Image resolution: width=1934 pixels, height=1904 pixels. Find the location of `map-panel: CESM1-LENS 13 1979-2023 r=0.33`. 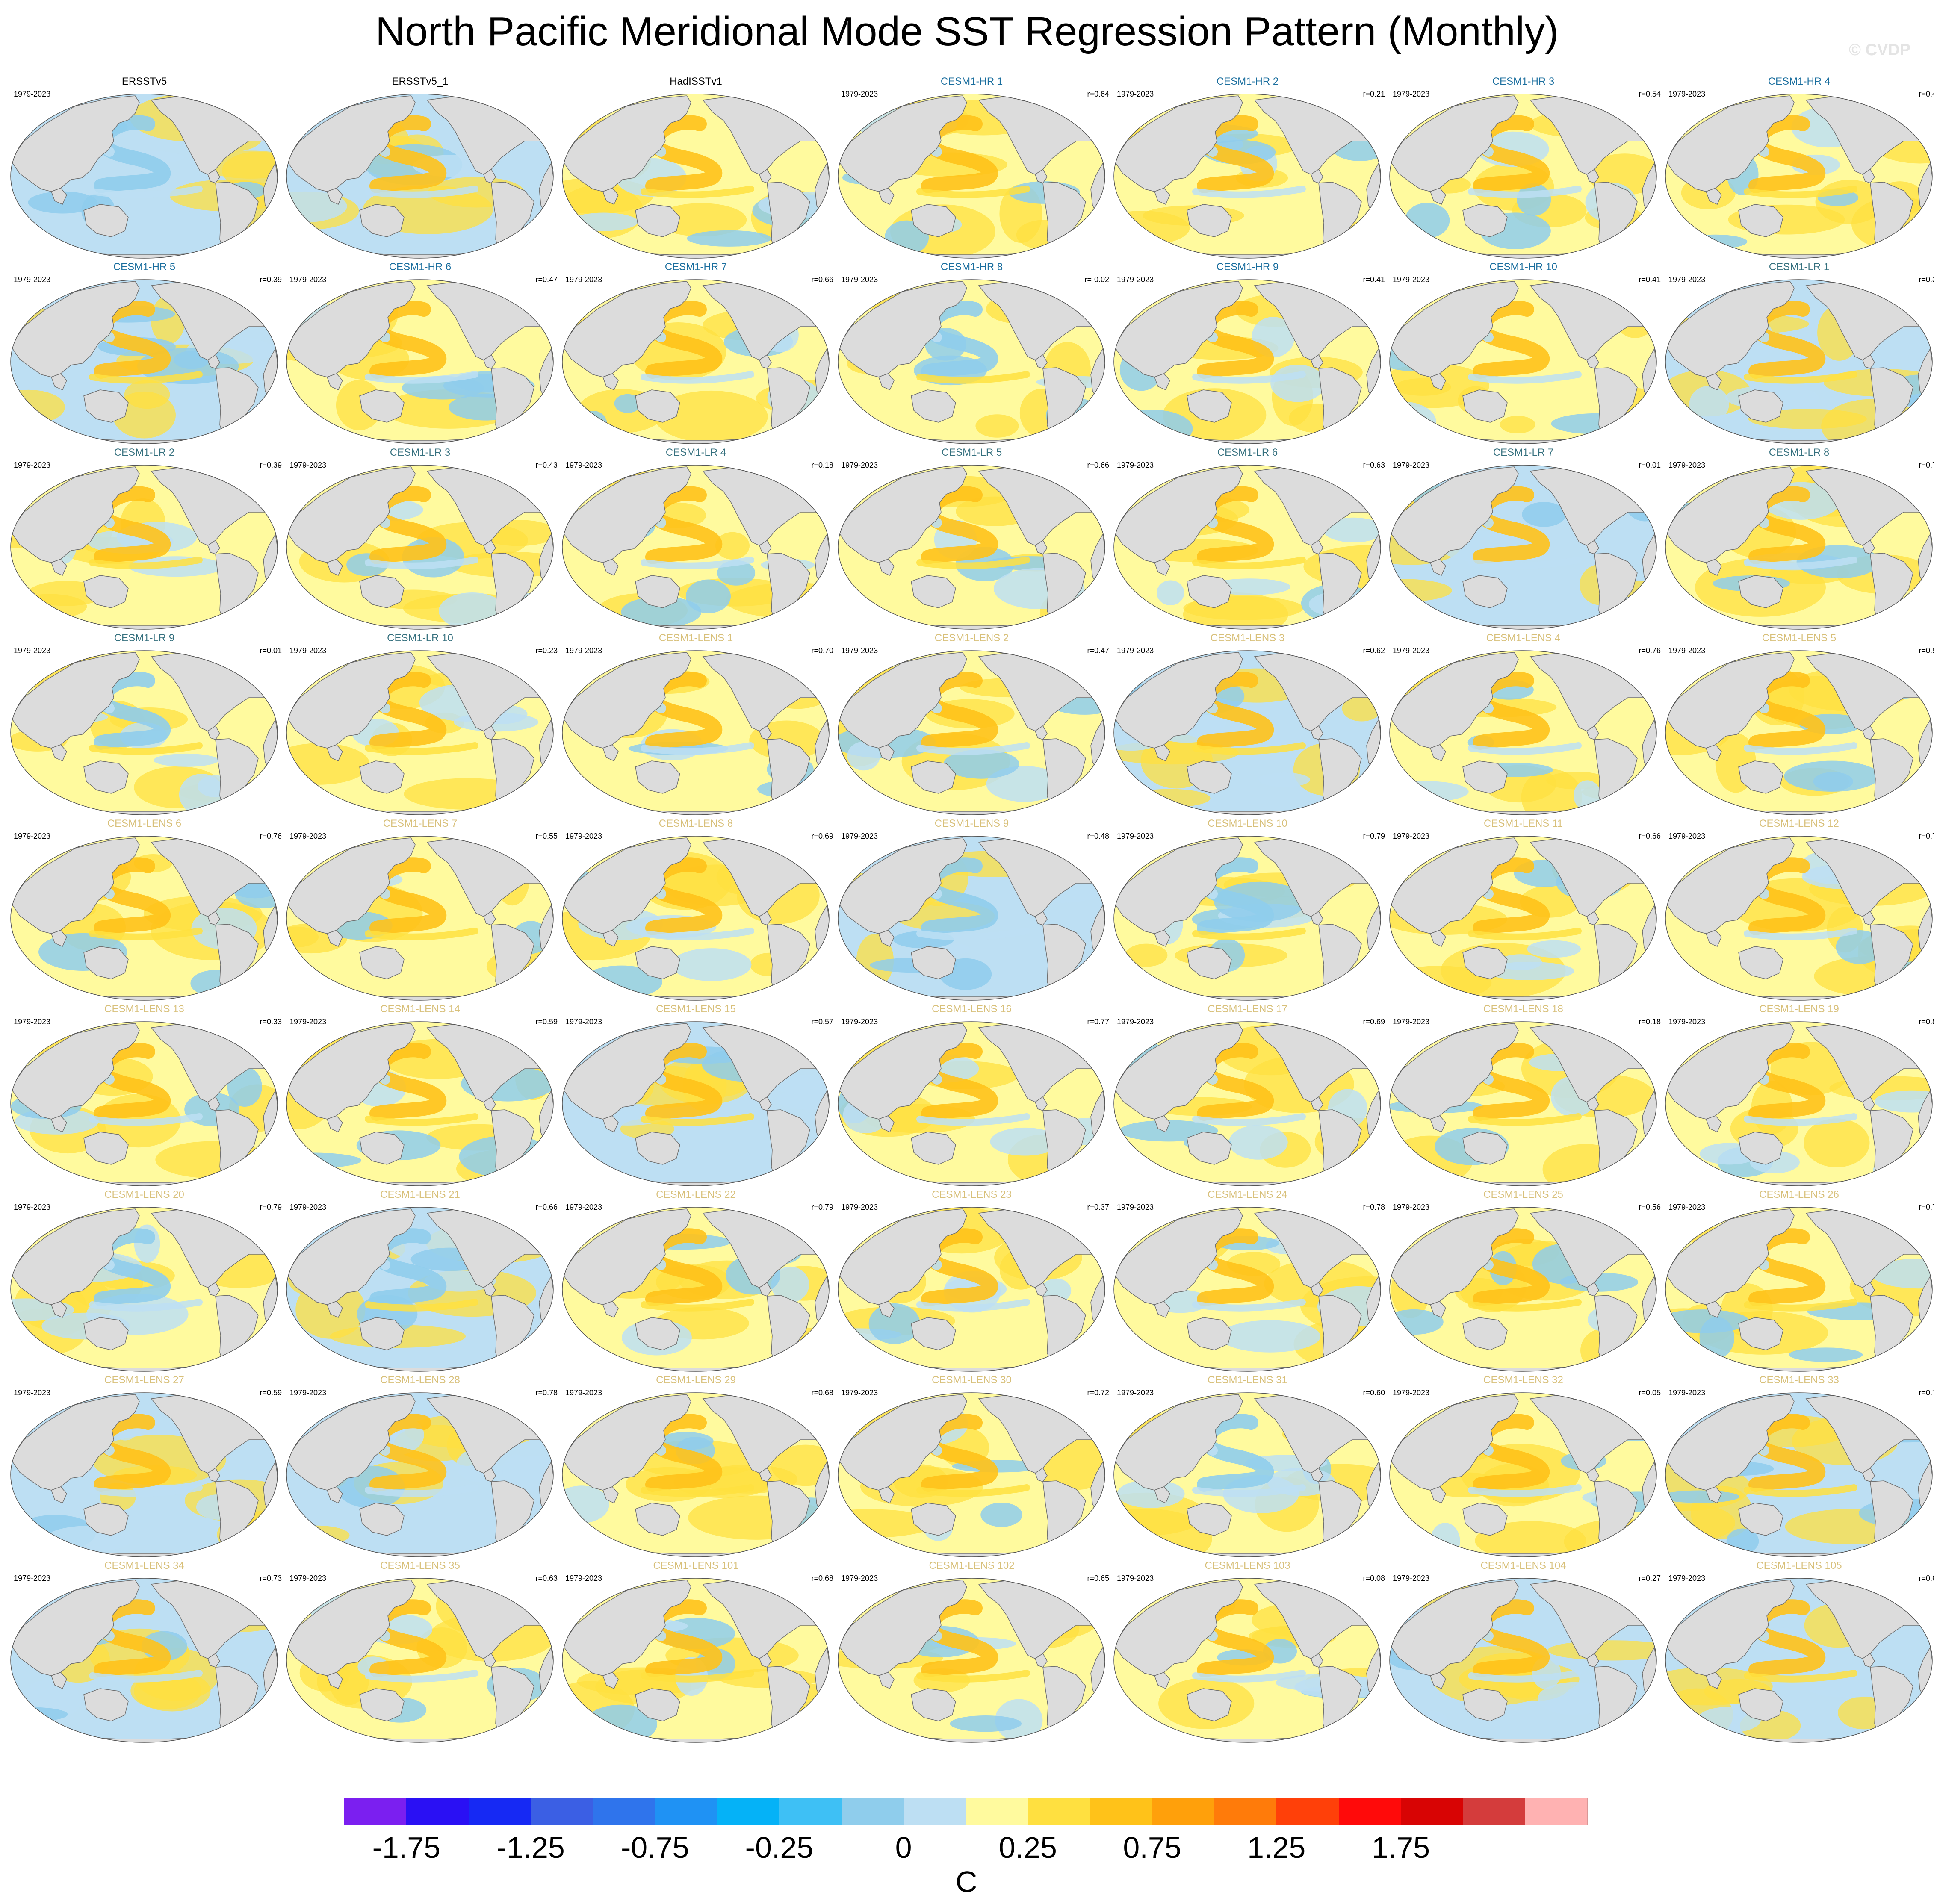

map-panel: CESM1-LENS 13 1979-2023 r=0.33 is located at coordinates (144, 1096).